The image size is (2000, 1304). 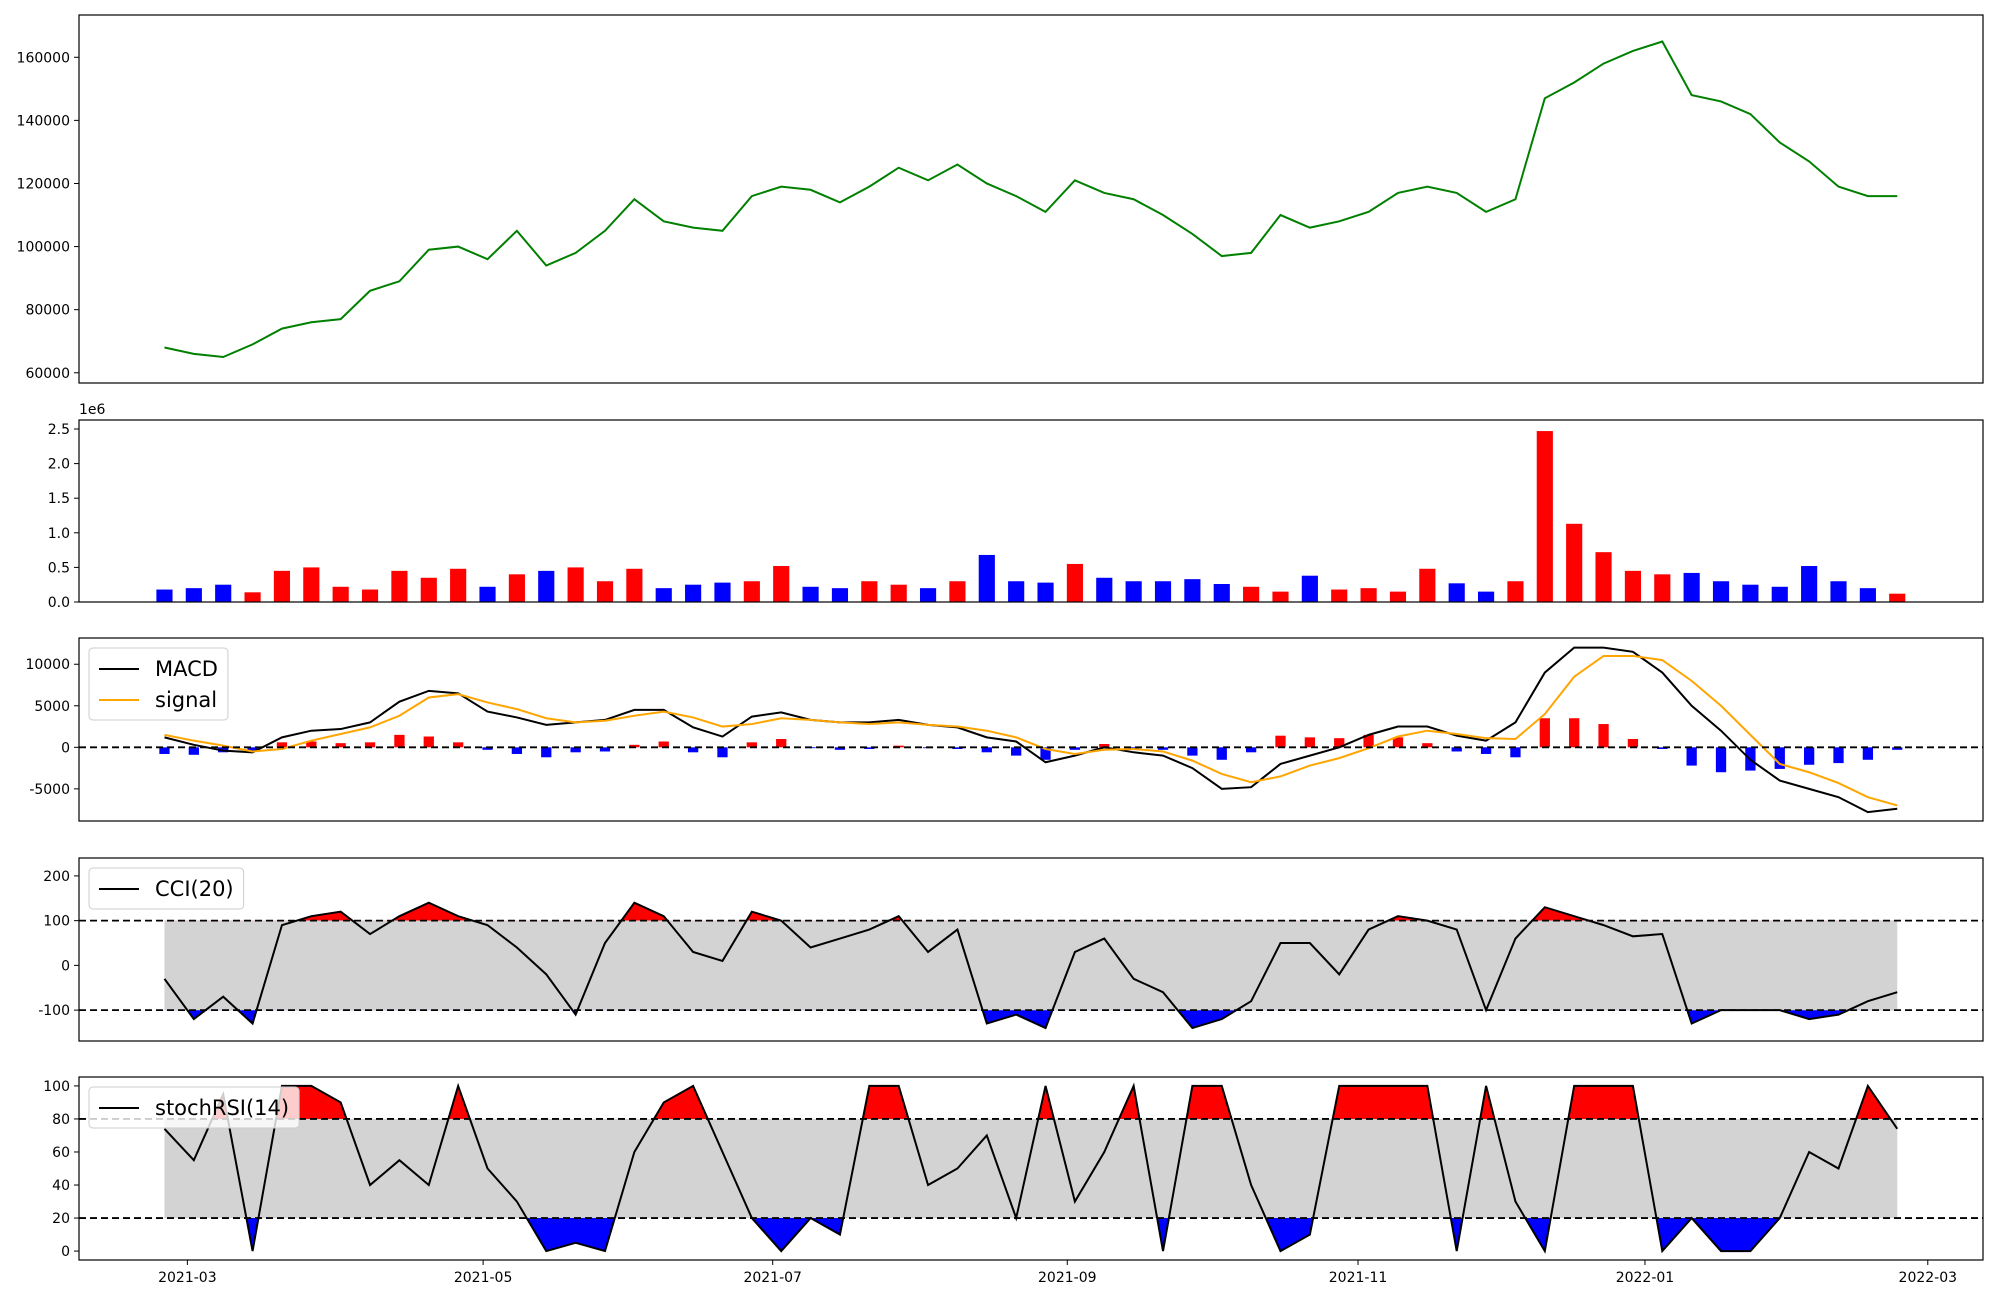 What do you see at coordinates (43, 58) in the screenshot?
I see `y-tick-label: 160000` at bounding box center [43, 58].